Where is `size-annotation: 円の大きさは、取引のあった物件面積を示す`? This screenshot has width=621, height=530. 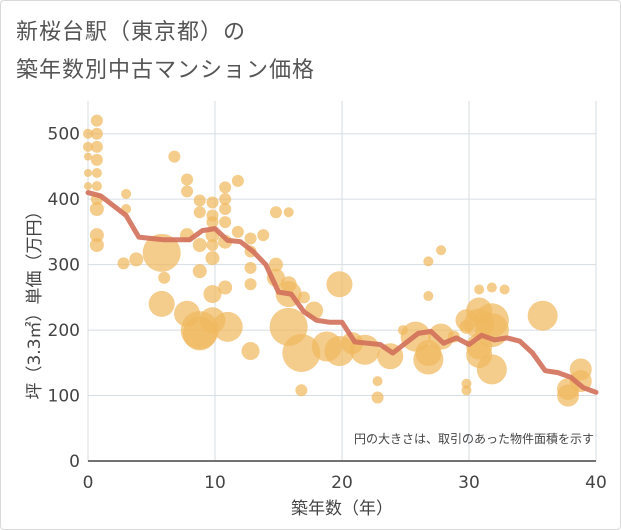
size-annotation: 円の大きさは、取引のあった物件面積を示す is located at coordinates (474, 438).